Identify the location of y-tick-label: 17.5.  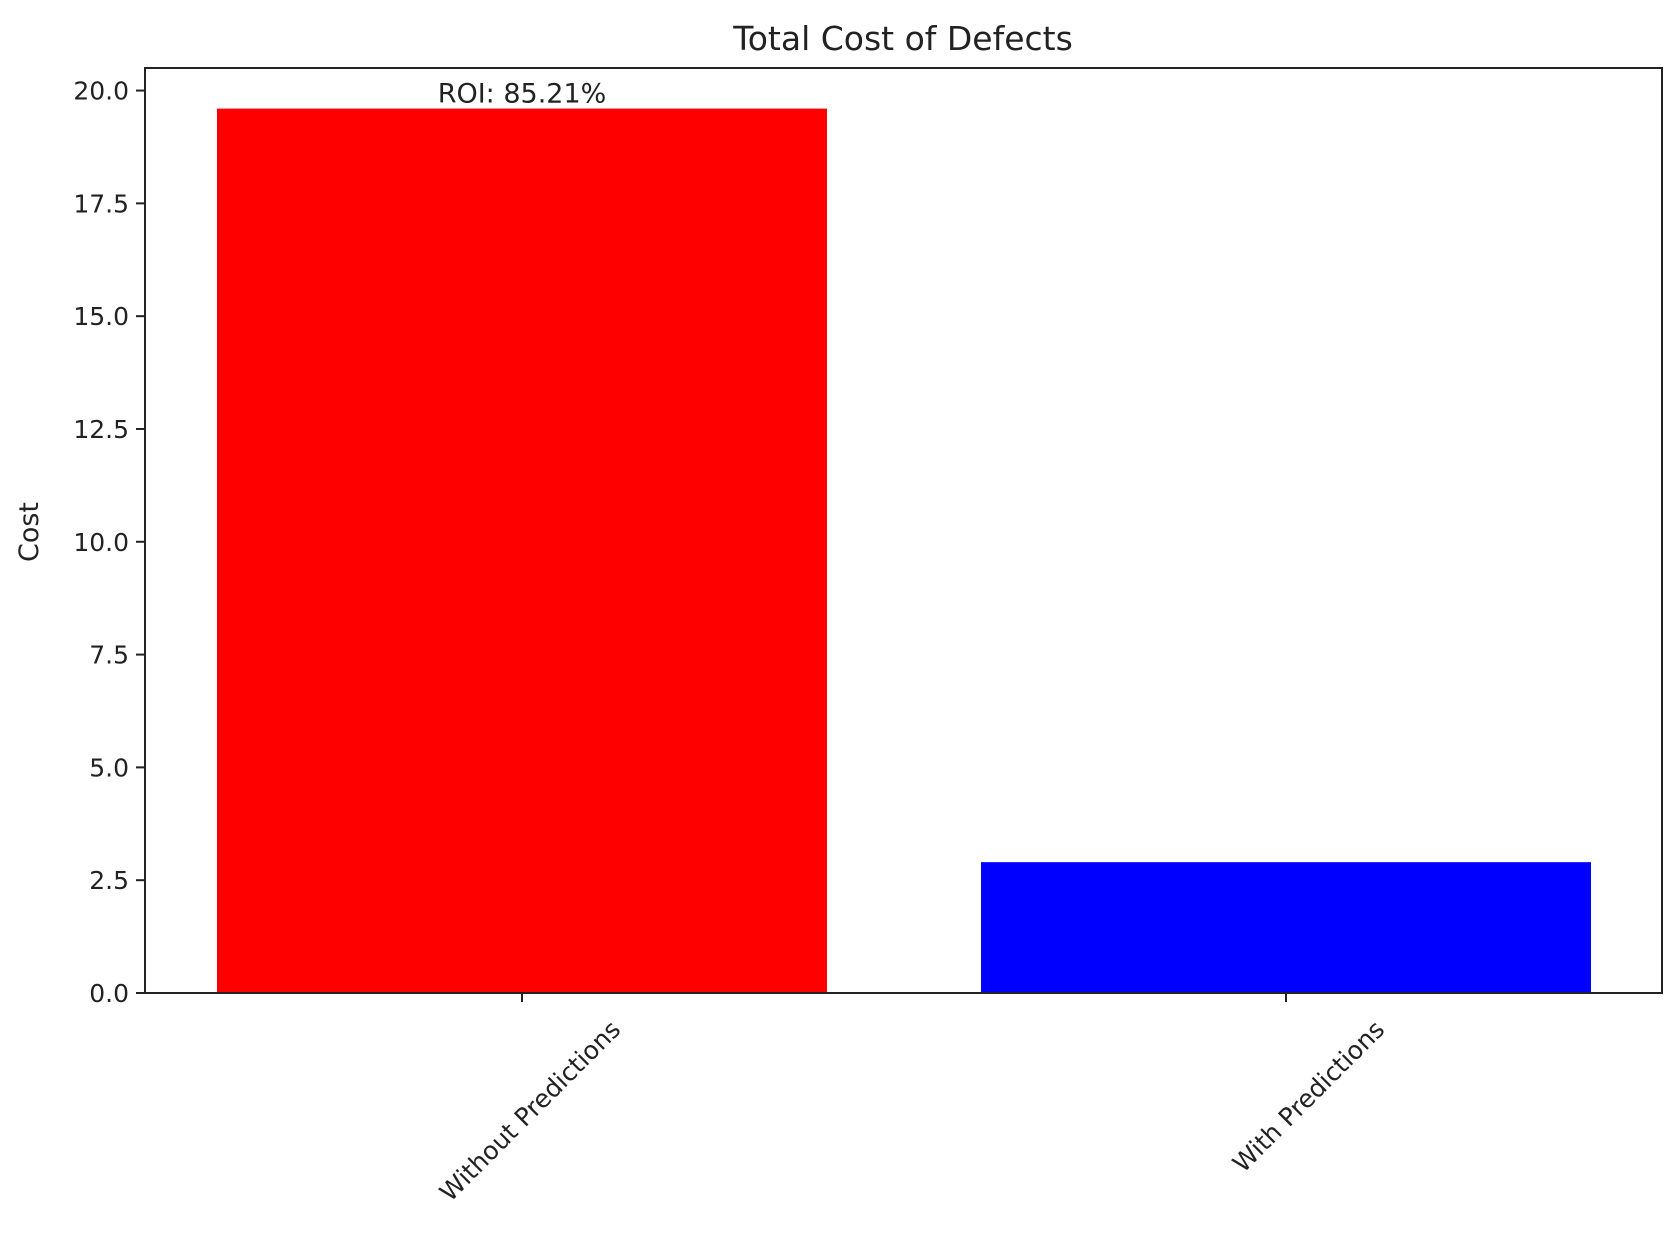
(101, 203).